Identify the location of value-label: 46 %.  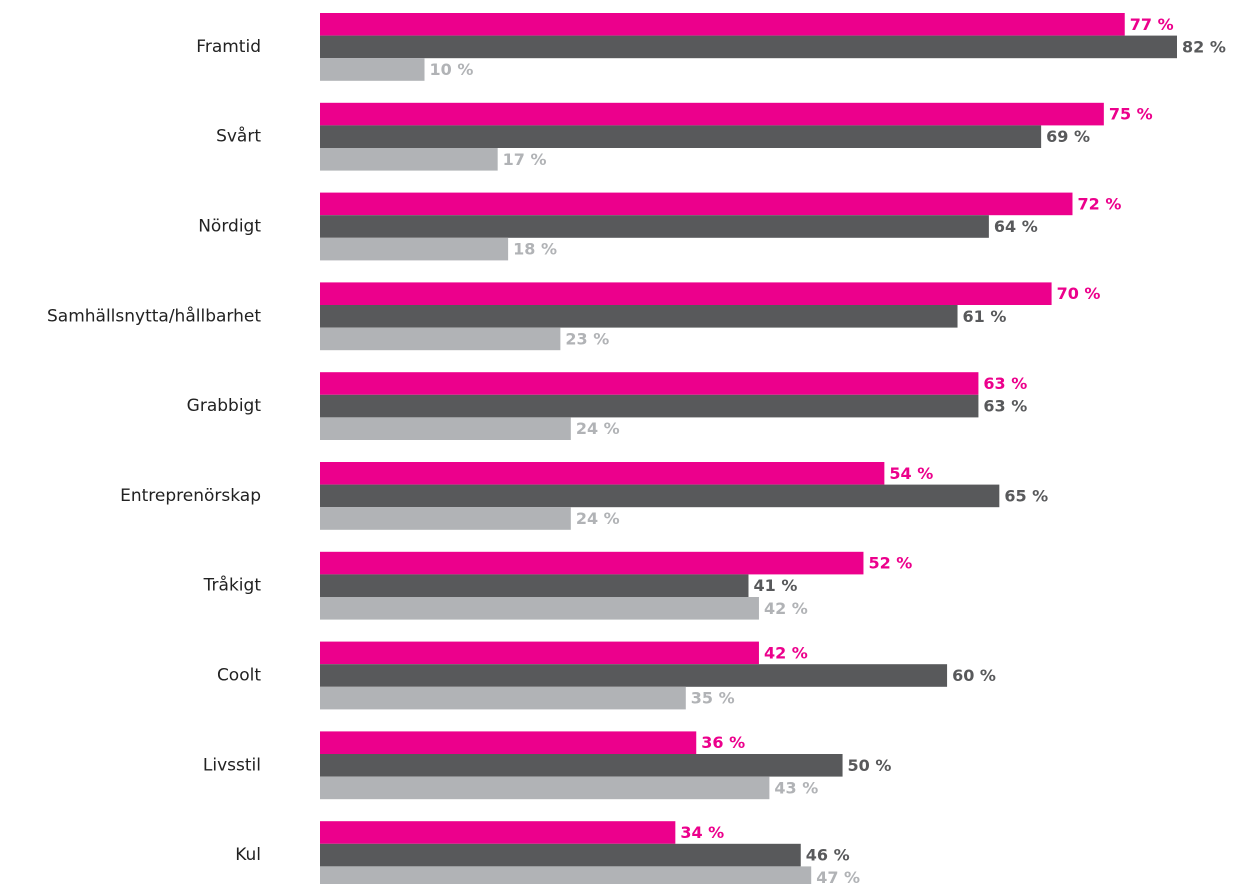
(828, 855).